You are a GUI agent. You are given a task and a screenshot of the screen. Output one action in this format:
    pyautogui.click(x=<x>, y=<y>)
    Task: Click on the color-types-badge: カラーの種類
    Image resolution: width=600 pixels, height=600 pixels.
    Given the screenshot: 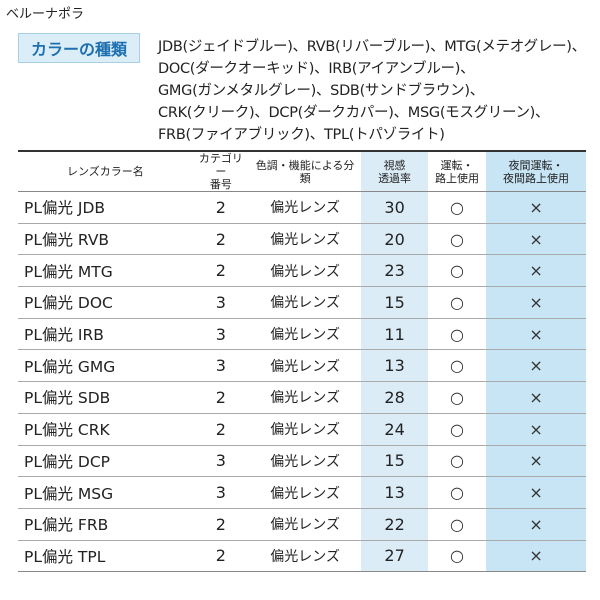 What is the action you would take?
    pyautogui.click(x=79, y=48)
    